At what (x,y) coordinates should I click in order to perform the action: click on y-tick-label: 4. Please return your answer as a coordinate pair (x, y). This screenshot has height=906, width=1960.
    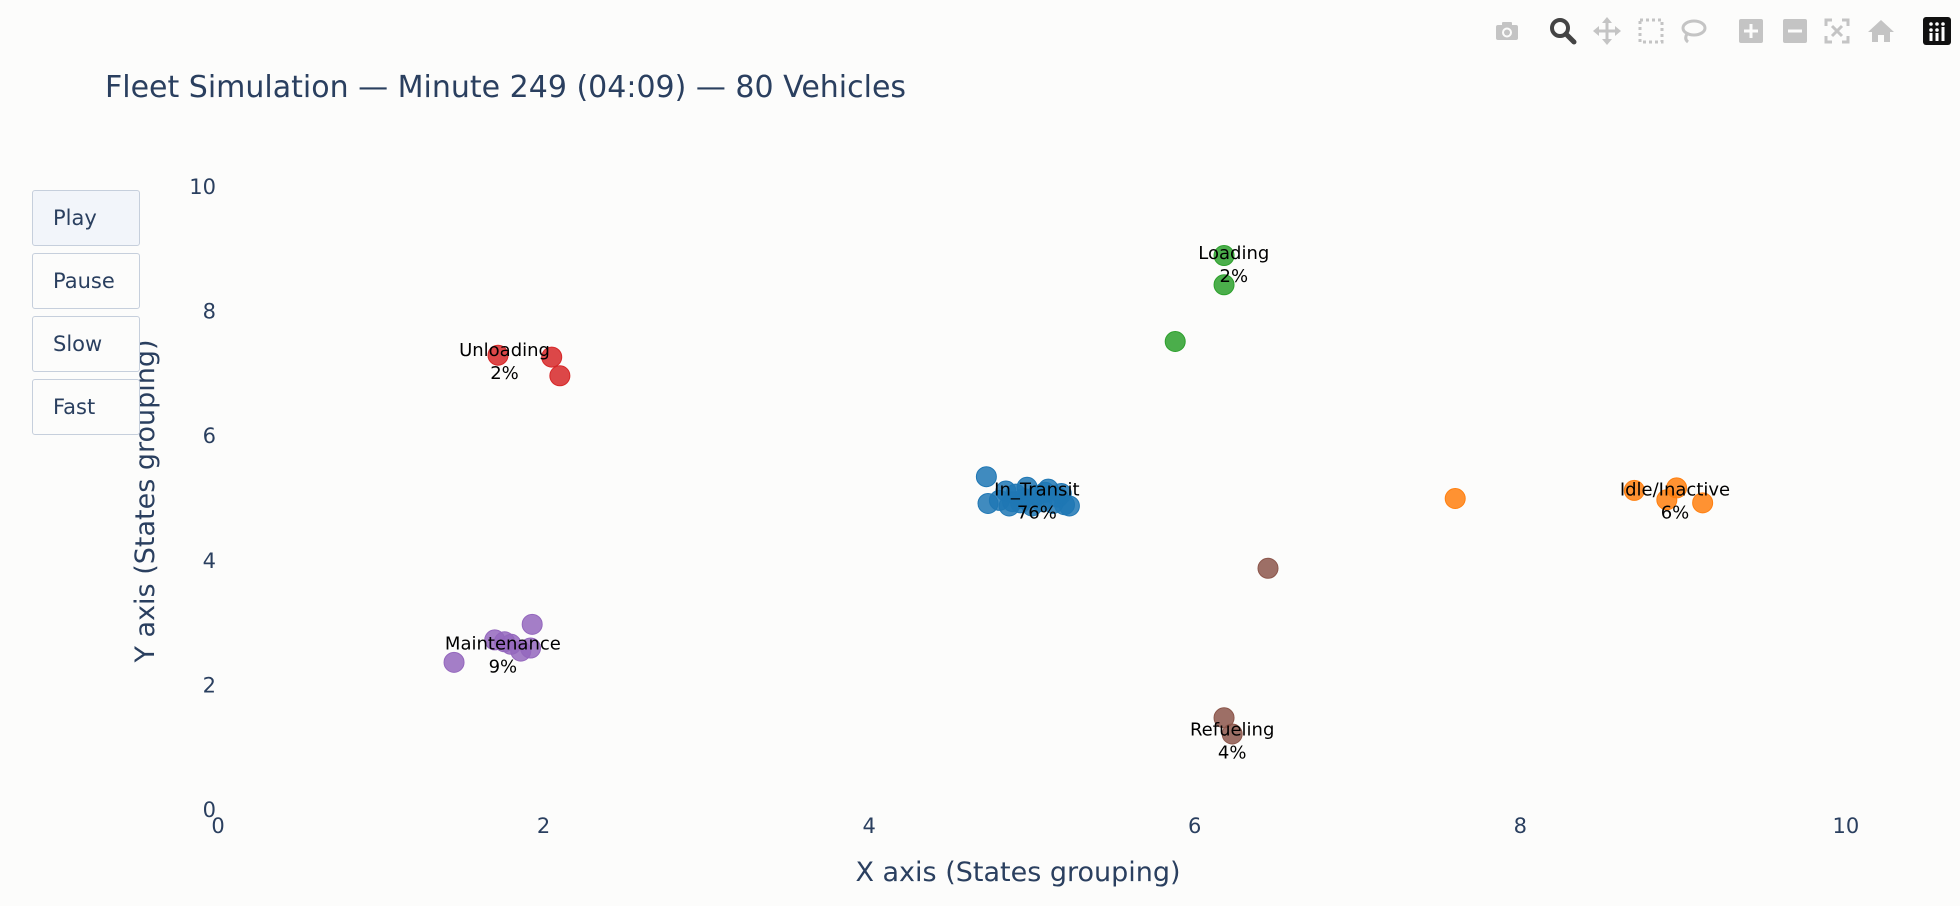
    Looking at the image, I should click on (209, 561).